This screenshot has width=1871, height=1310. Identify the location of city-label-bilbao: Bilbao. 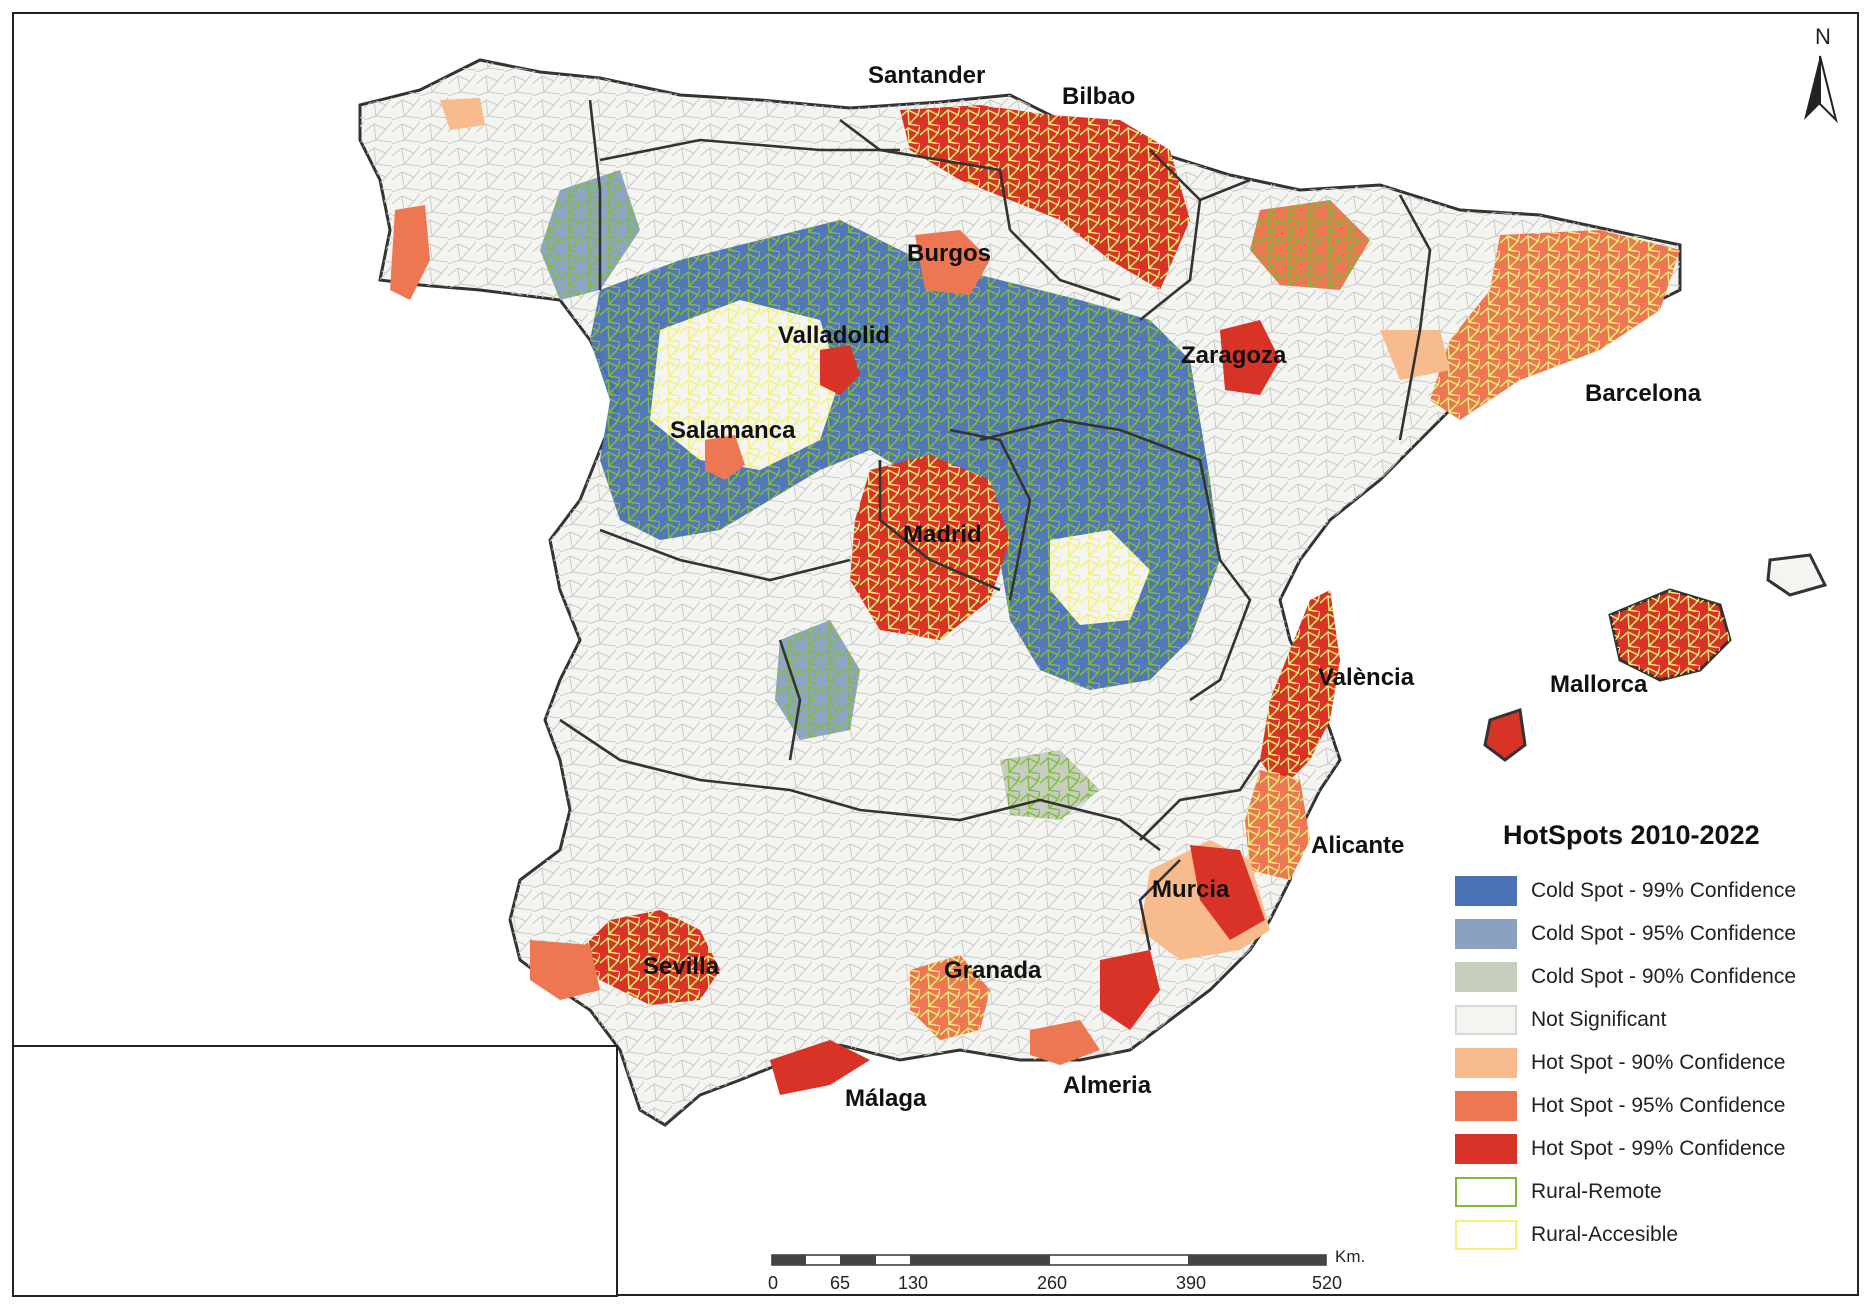
(1099, 96).